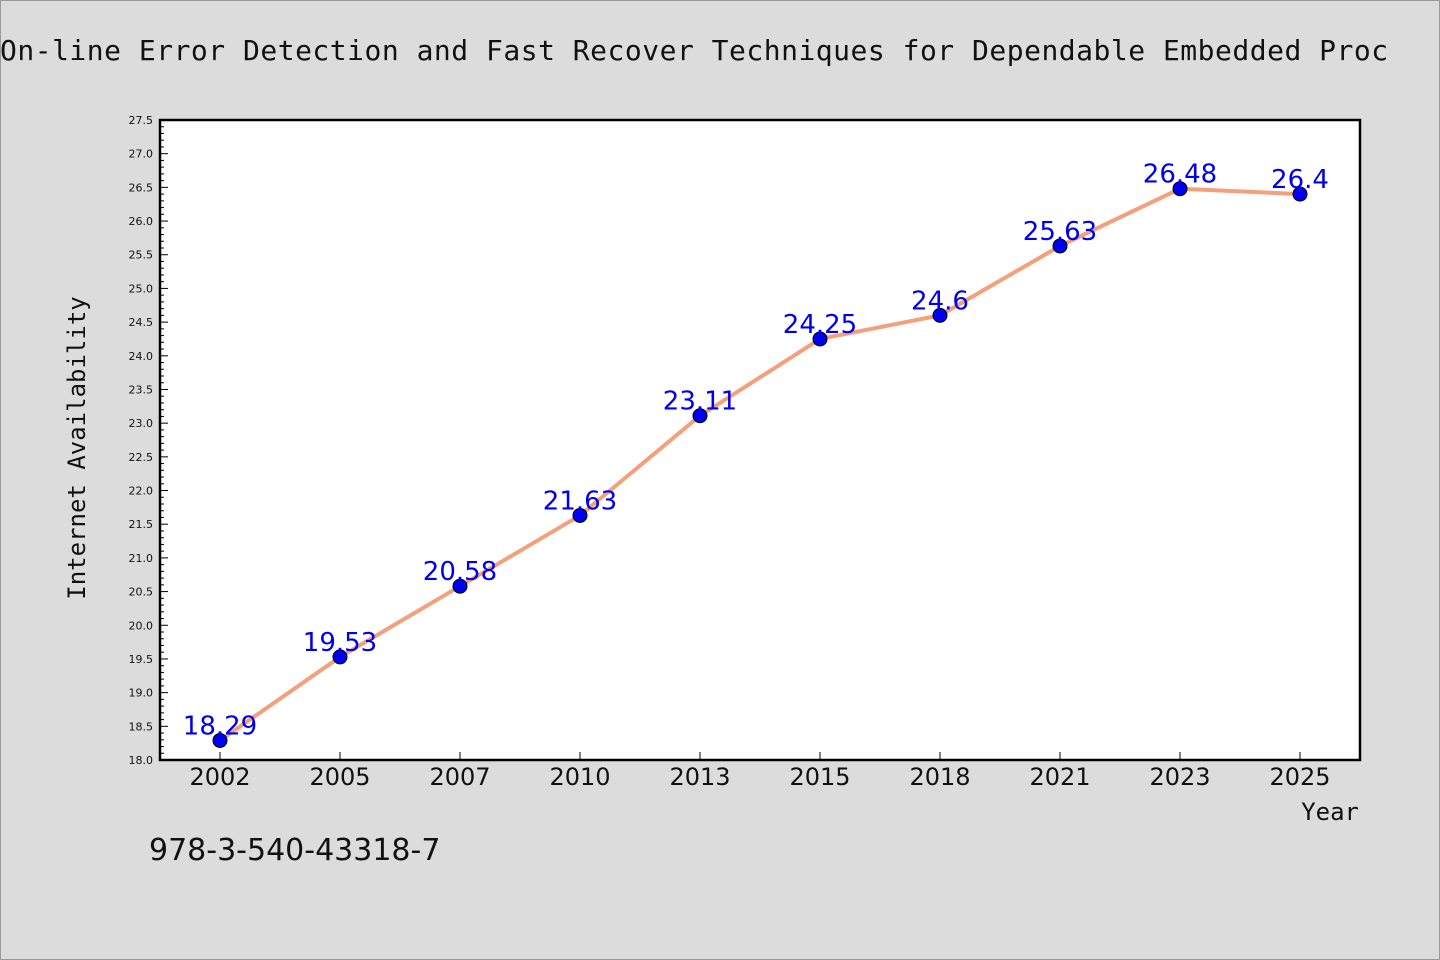 The height and width of the screenshot is (960, 1440). I want to click on y-tick-label: 19.5, so click(141, 659).